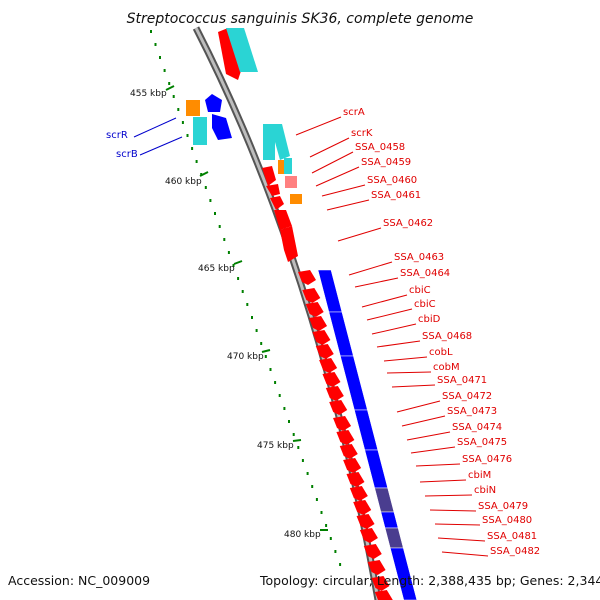 This screenshot has height=600, width=600. Describe the element at coordinates (487, 459) in the screenshot. I see `gene-label: SSA_0476` at that location.